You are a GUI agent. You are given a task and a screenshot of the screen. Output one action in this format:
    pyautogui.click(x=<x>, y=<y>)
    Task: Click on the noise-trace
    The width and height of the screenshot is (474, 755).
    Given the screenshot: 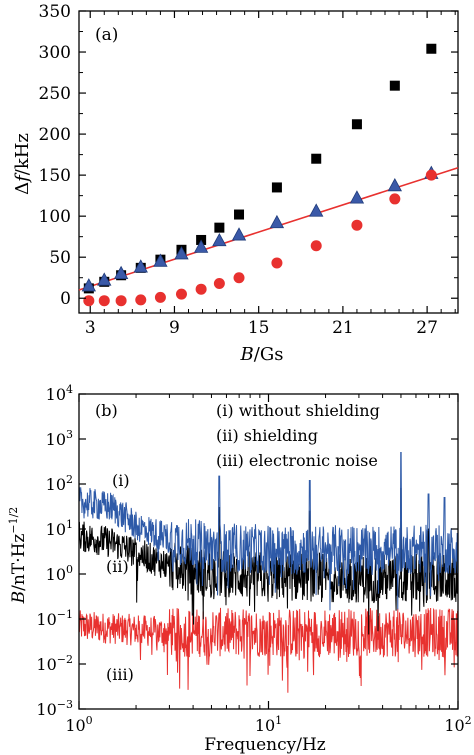 What is the action you would take?
    pyautogui.click(x=268, y=650)
    